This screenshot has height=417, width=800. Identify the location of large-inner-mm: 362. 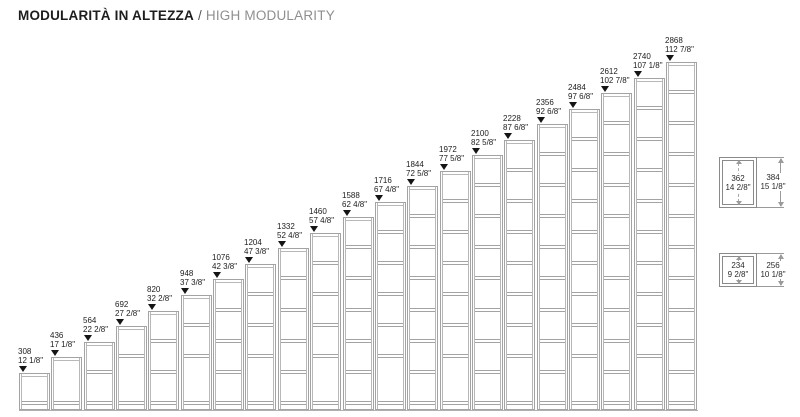
(738, 178).